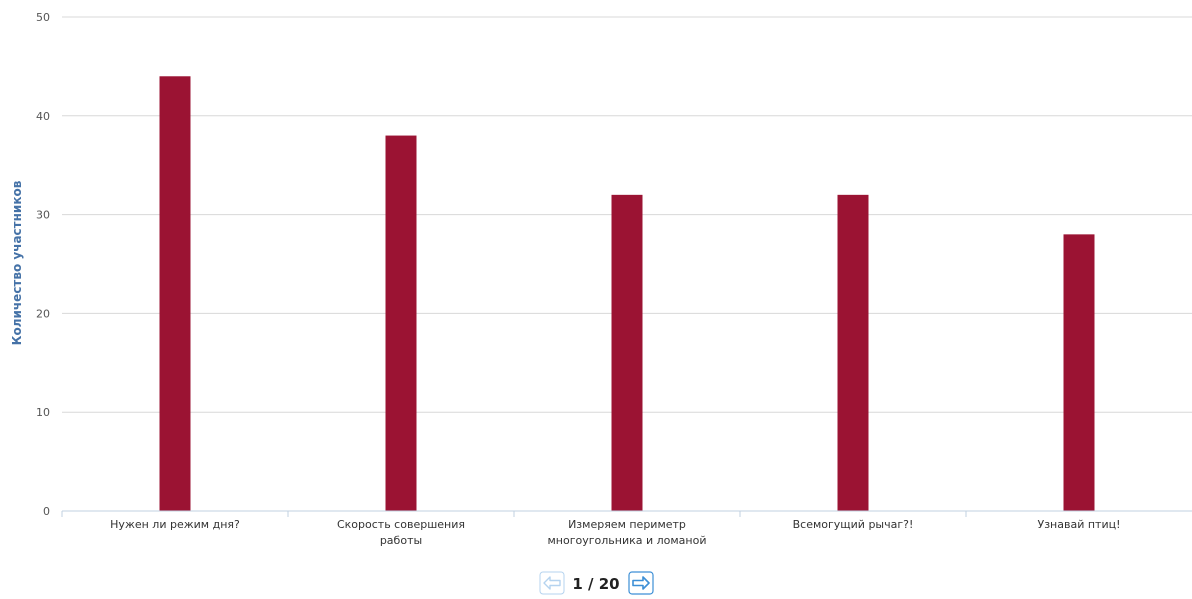 This screenshot has height=599, width=1192. Describe the element at coordinates (401, 532) in the screenshot. I see `x-category-label: Скорость совершения работы` at that location.